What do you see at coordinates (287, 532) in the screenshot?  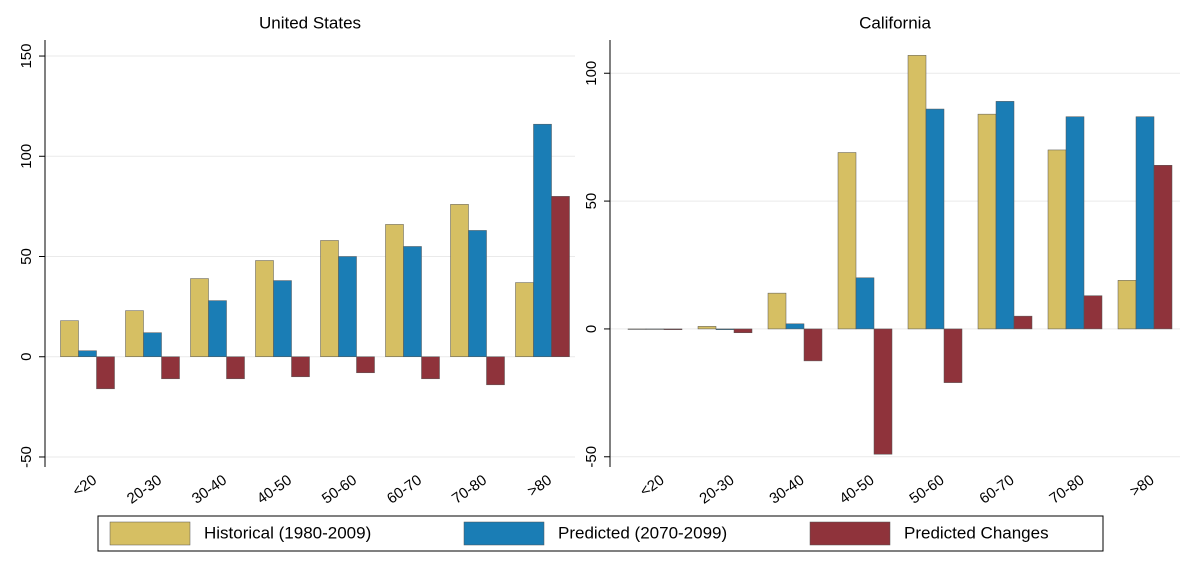 I see `legend-label: Historical (1980-2009)` at bounding box center [287, 532].